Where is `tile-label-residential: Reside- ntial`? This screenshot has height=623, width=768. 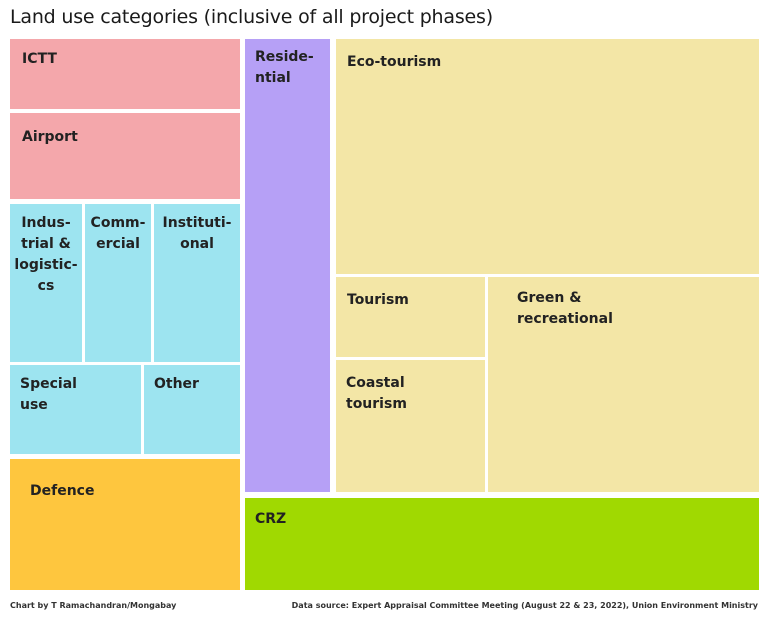
tile-label-residential: Reside- ntial is located at coordinates (284, 67).